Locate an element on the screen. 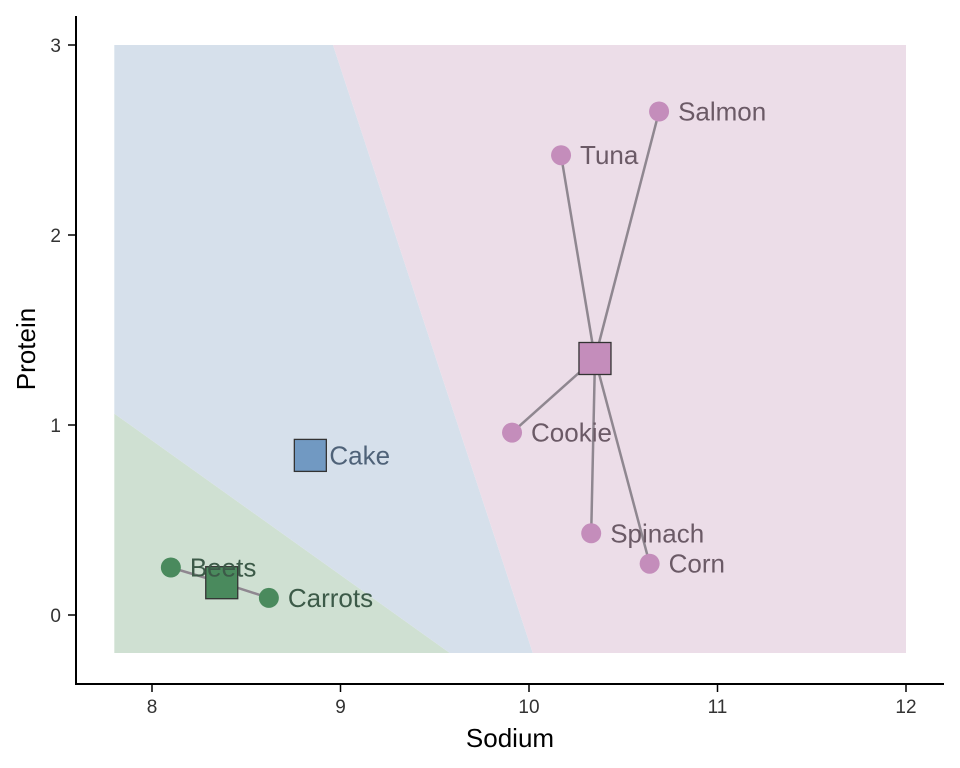  x-tick-label: 11 is located at coordinates (718, 707).